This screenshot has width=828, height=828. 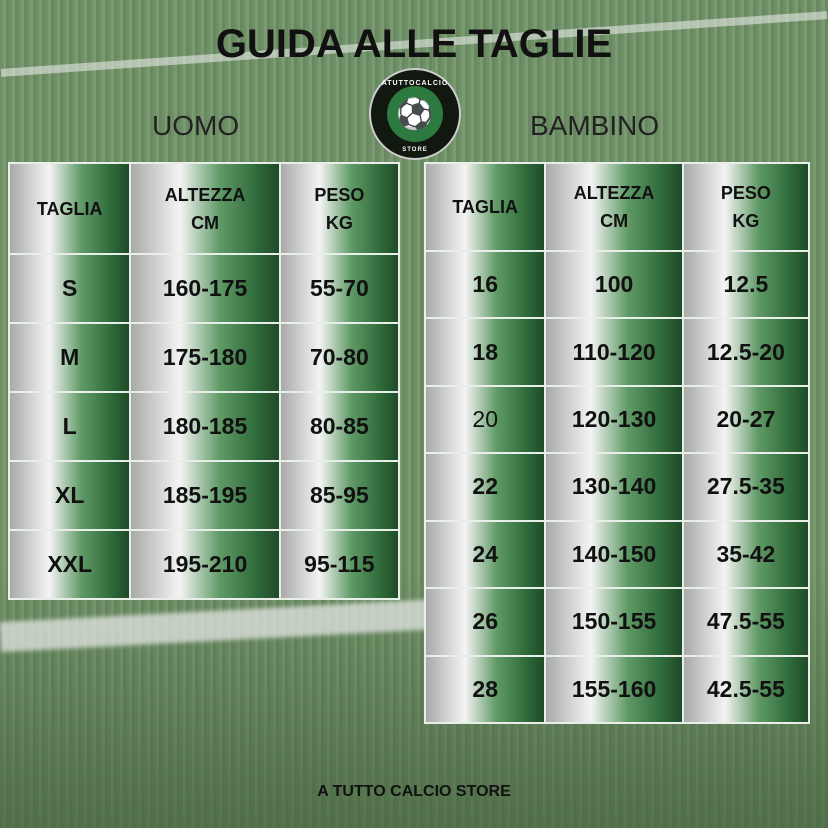 I want to click on page-title: GUIDA ALLE TAGLIE, so click(x=414, y=44).